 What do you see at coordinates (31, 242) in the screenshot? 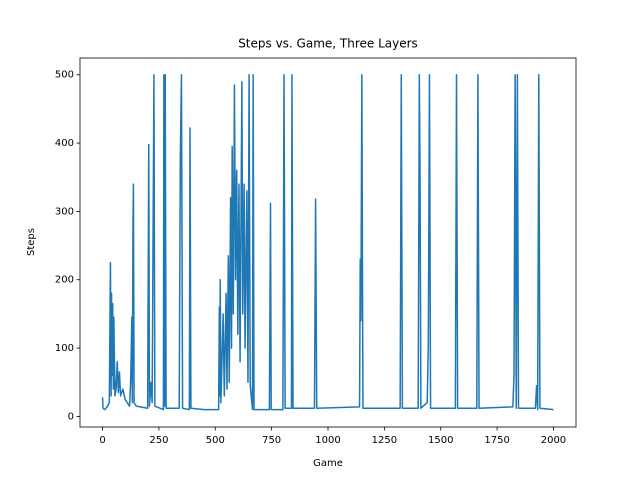
I see `y-axis-label: Steps` at bounding box center [31, 242].